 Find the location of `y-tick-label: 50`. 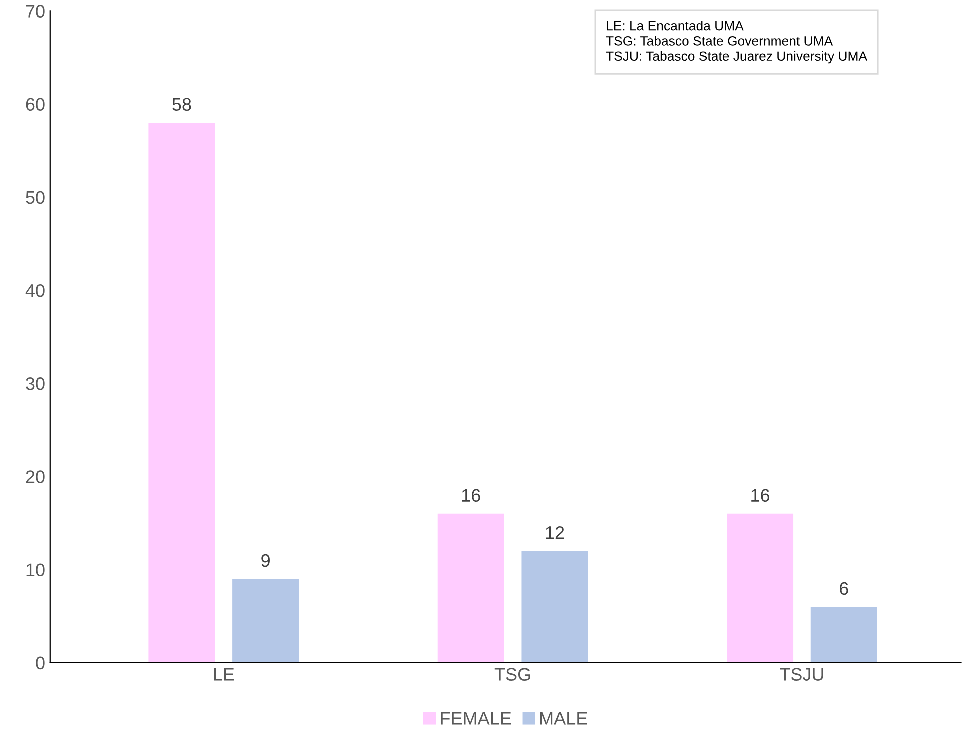

y-tick-label: 50 is located at coordinates (35, 197).